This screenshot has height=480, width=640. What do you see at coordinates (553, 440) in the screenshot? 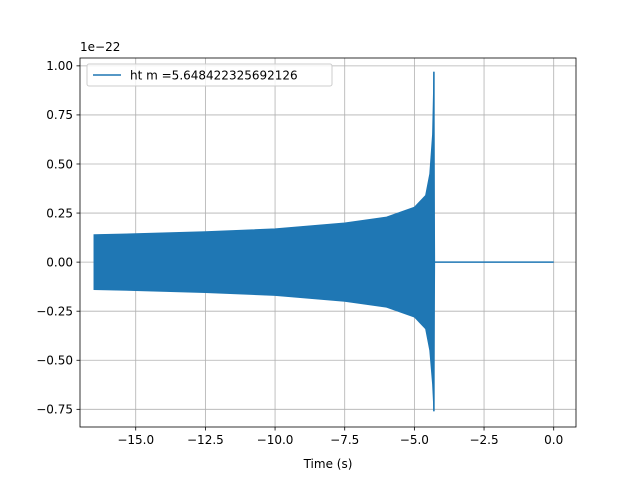
I see `x-tick-label: 0.0` at bounding box center [553, 440].